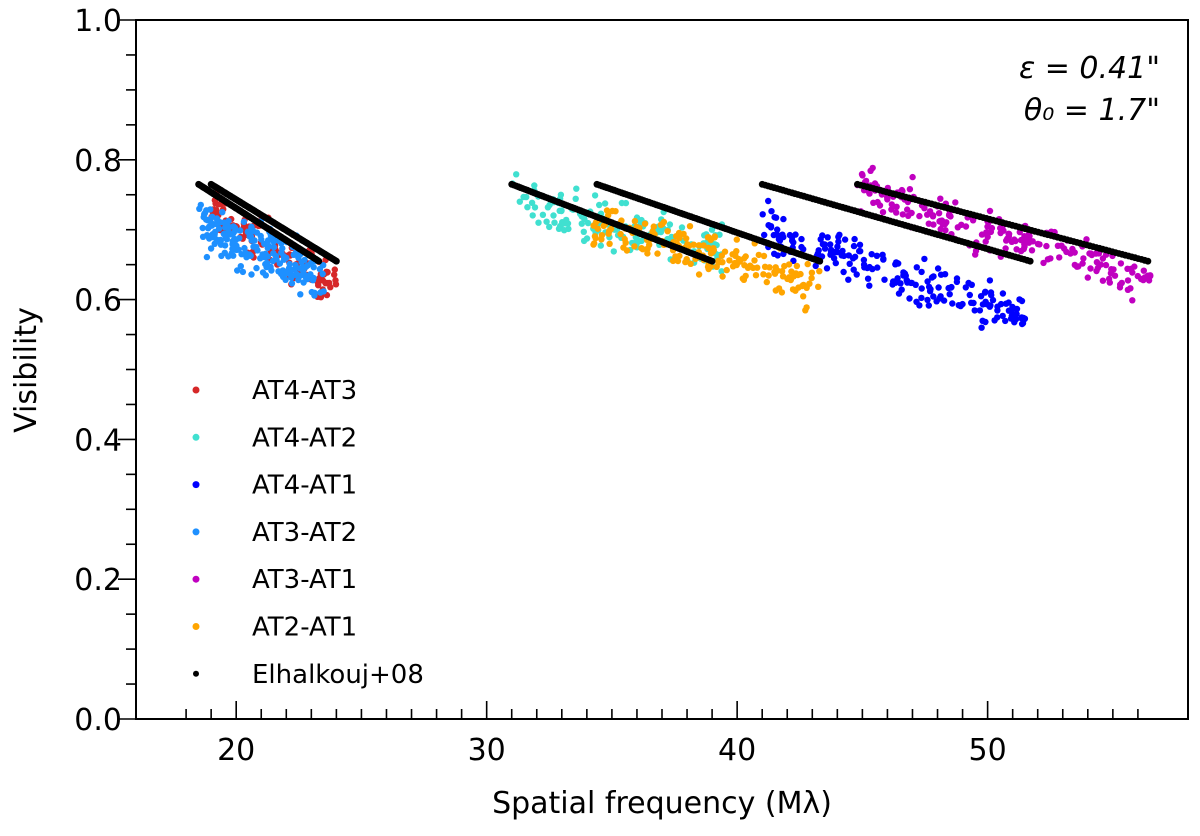  I want to click on legend-item: AT4-AT2, so click(274, 438).